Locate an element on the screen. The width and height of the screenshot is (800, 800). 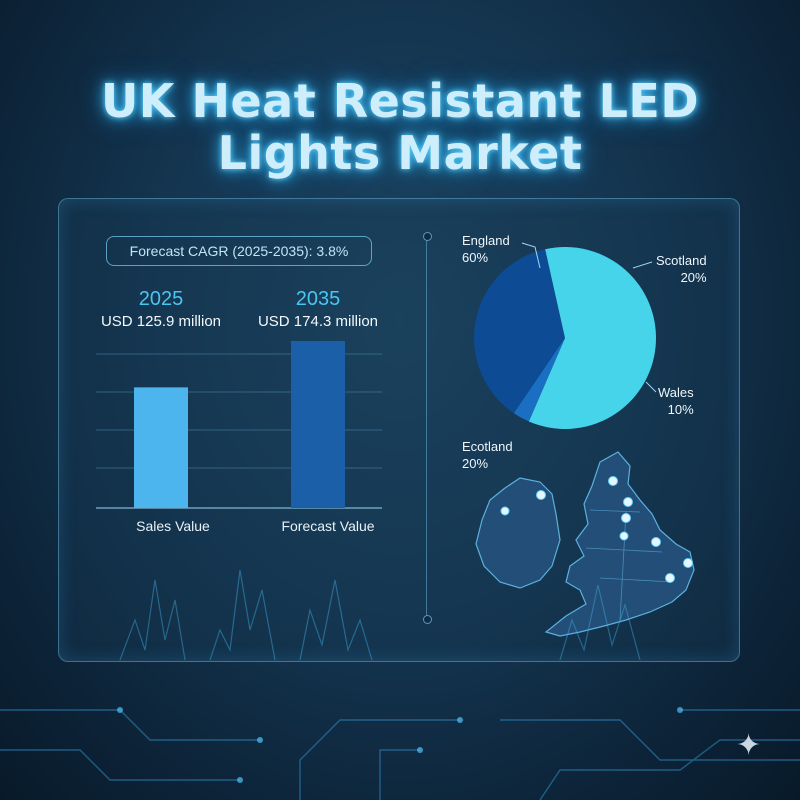
bar-year-label-2025: 2025 is located at coordinates (161, 299).